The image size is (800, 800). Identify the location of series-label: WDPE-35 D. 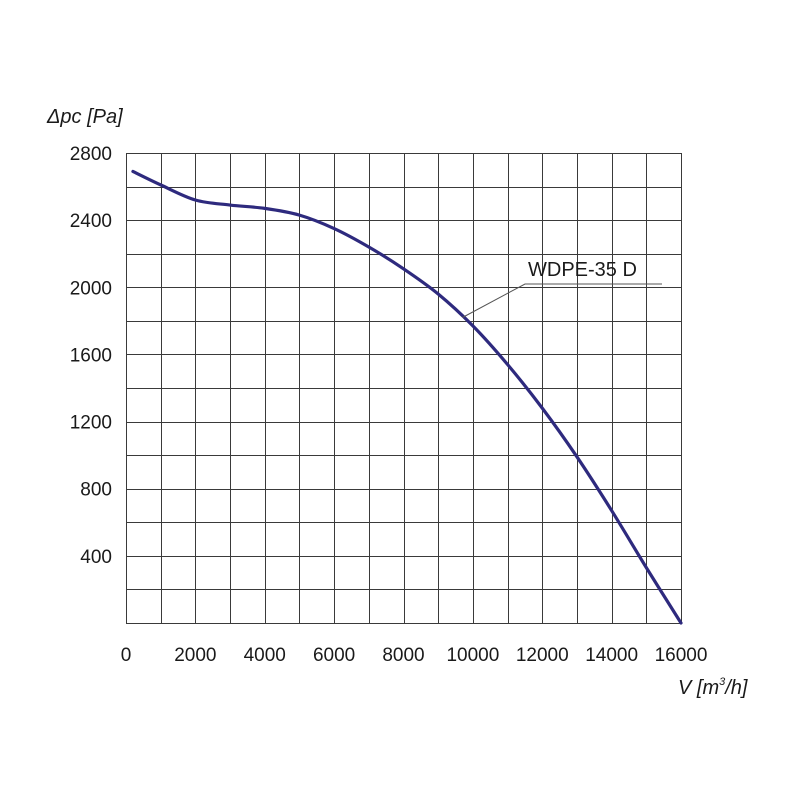
(582, 270).